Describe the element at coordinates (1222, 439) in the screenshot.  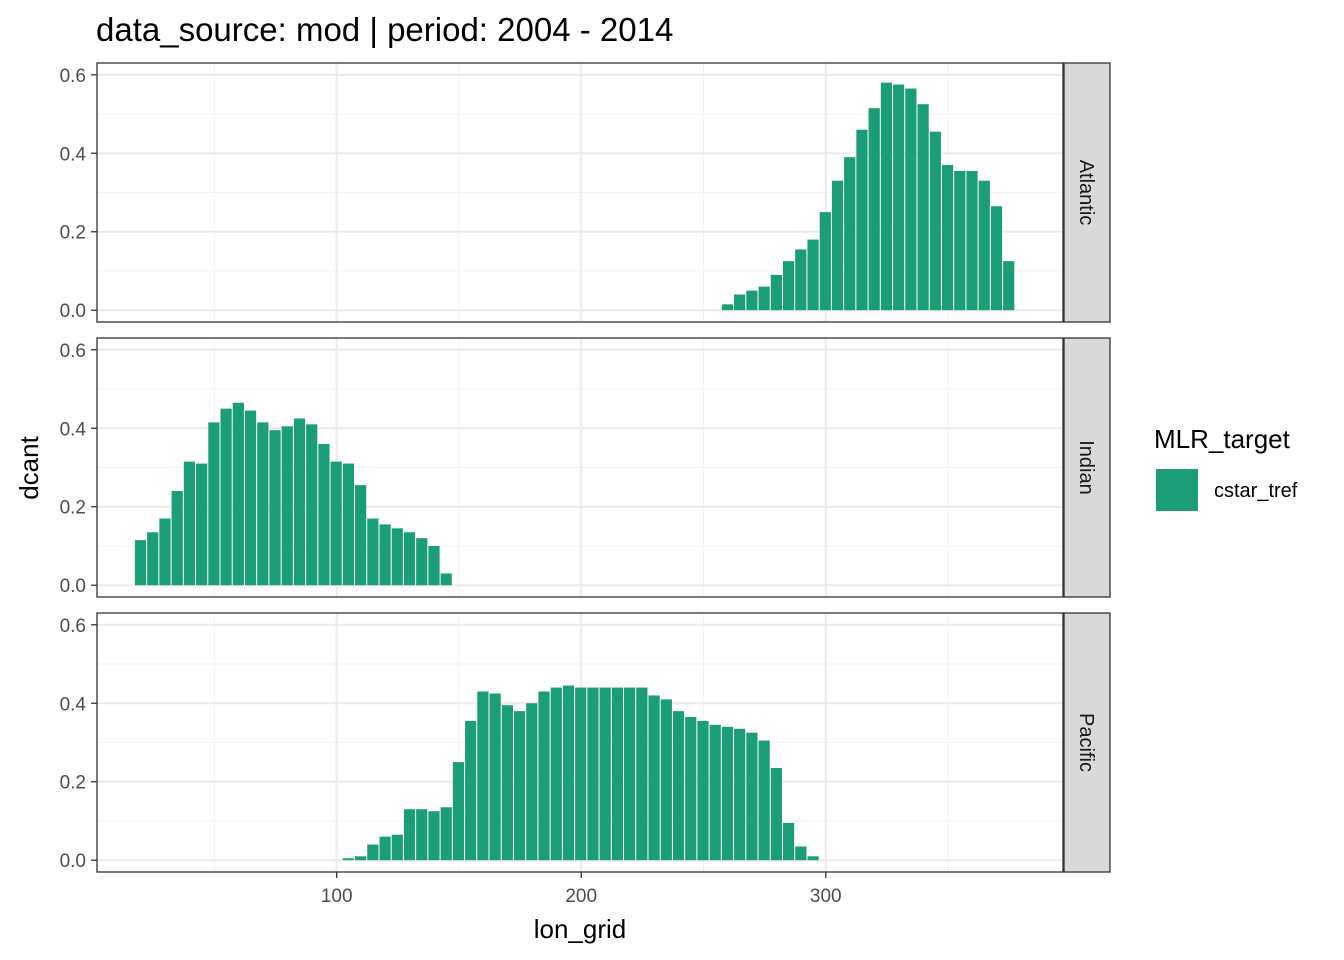
I see `legend-title: MLR_target` at that location.